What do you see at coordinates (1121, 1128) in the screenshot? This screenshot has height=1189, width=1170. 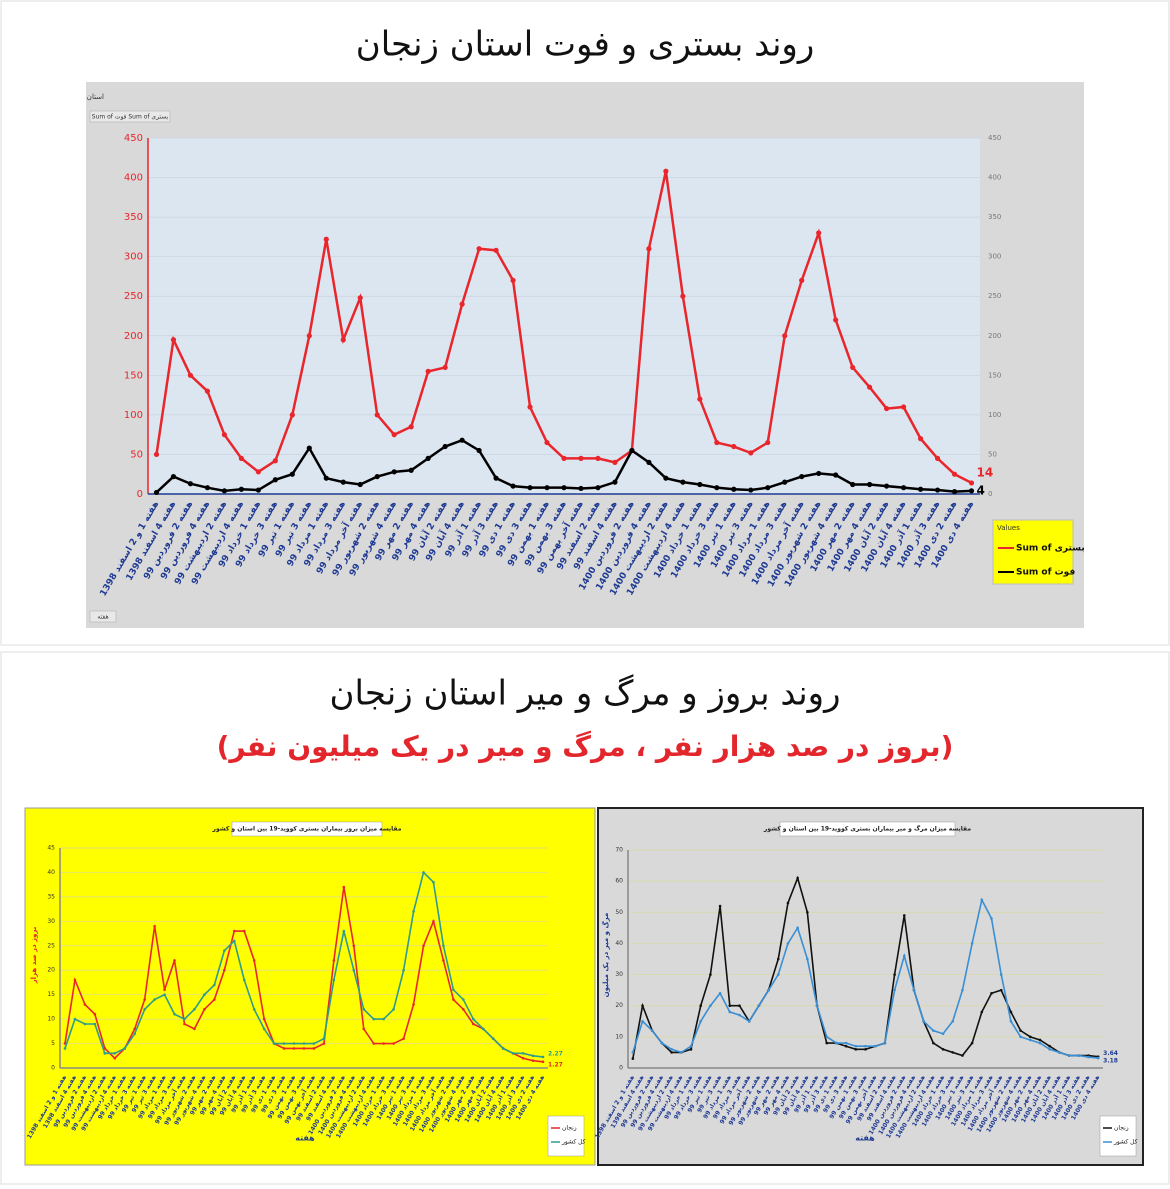 I see `legend-label: زنجان` at bounding box center [1121, 1128].